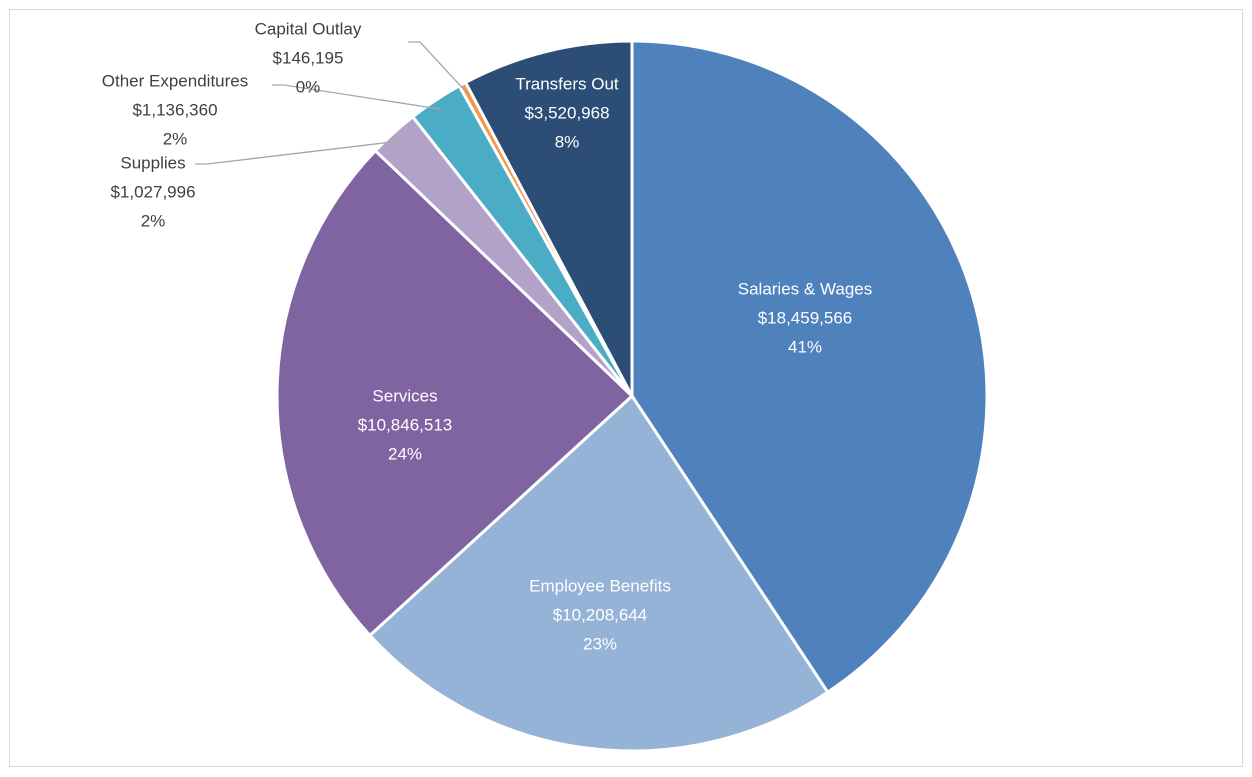  Describe the element at coordinates (600, 643) in the screenshot. I see `percent-label: 23%` at that location.